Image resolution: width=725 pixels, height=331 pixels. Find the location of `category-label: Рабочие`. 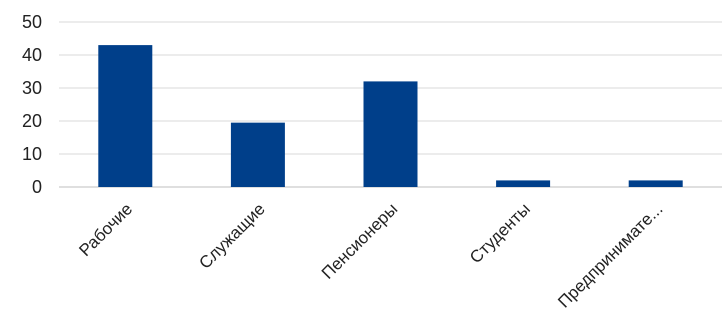

category-label: Рабочие is located at coordinates (105, 229).